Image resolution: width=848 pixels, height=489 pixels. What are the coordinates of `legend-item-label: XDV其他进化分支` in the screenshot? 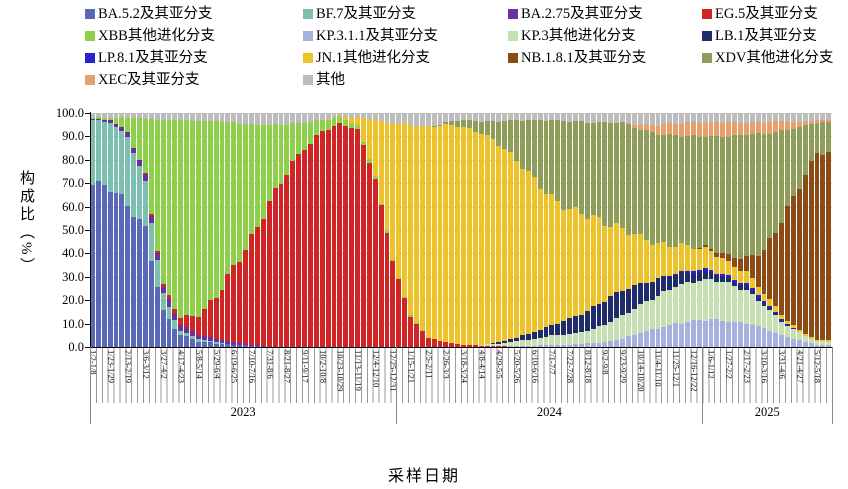 It's located at (774, 58).